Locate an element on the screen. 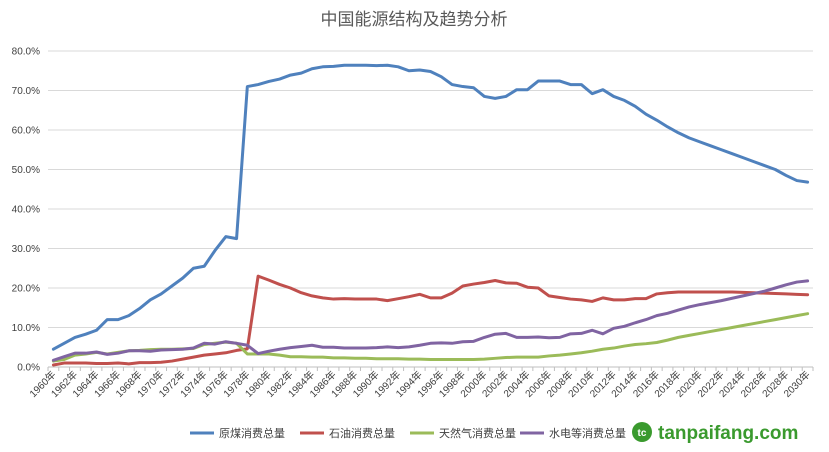  y-tick-label: 80.0% is located at coordinates (26, 52).